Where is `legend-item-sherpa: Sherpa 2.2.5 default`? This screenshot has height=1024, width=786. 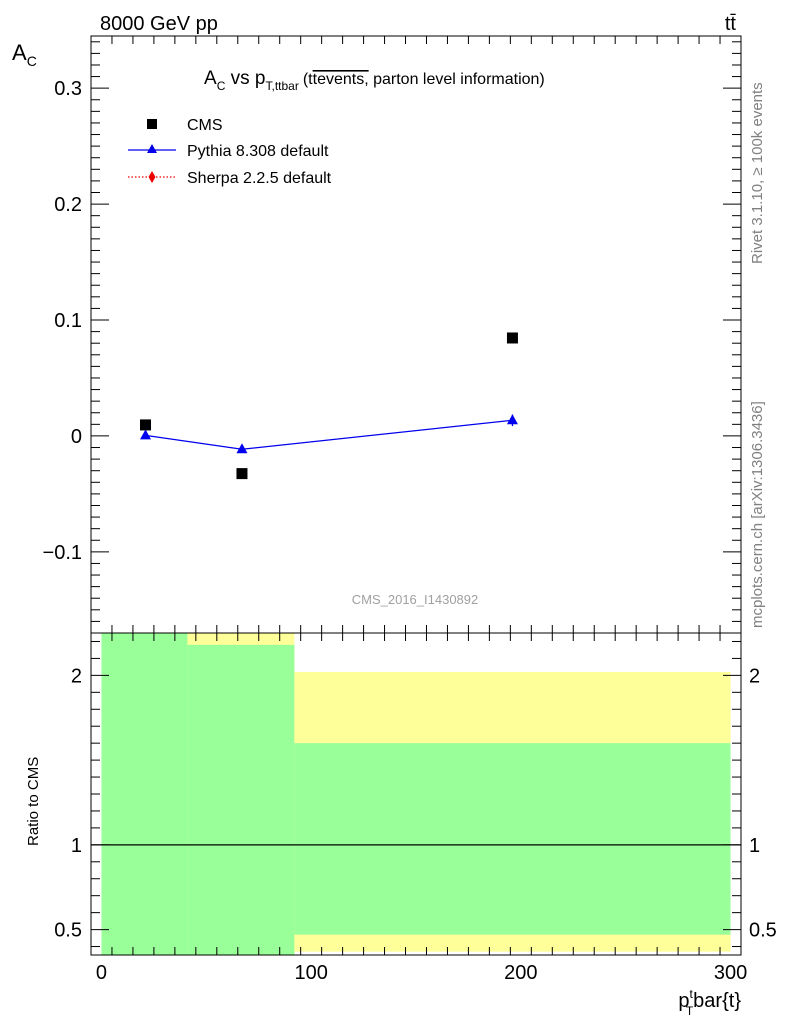
legend-item-sherpa: Sherpa 2.2.5 default is located at coordinates (230, 178).